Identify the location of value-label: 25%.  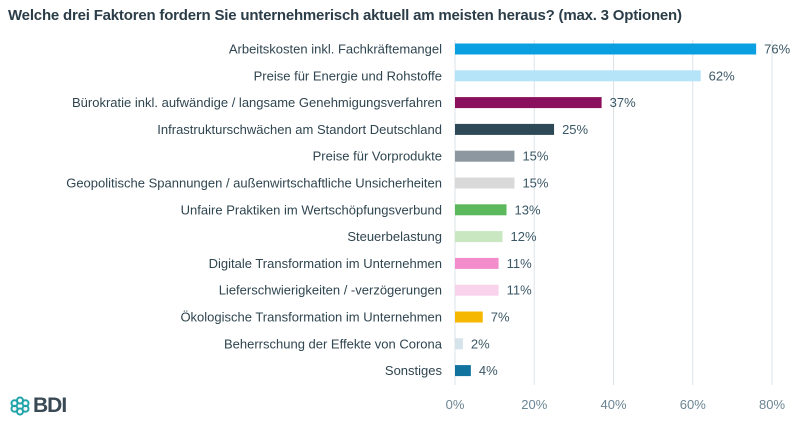
(575, 129).